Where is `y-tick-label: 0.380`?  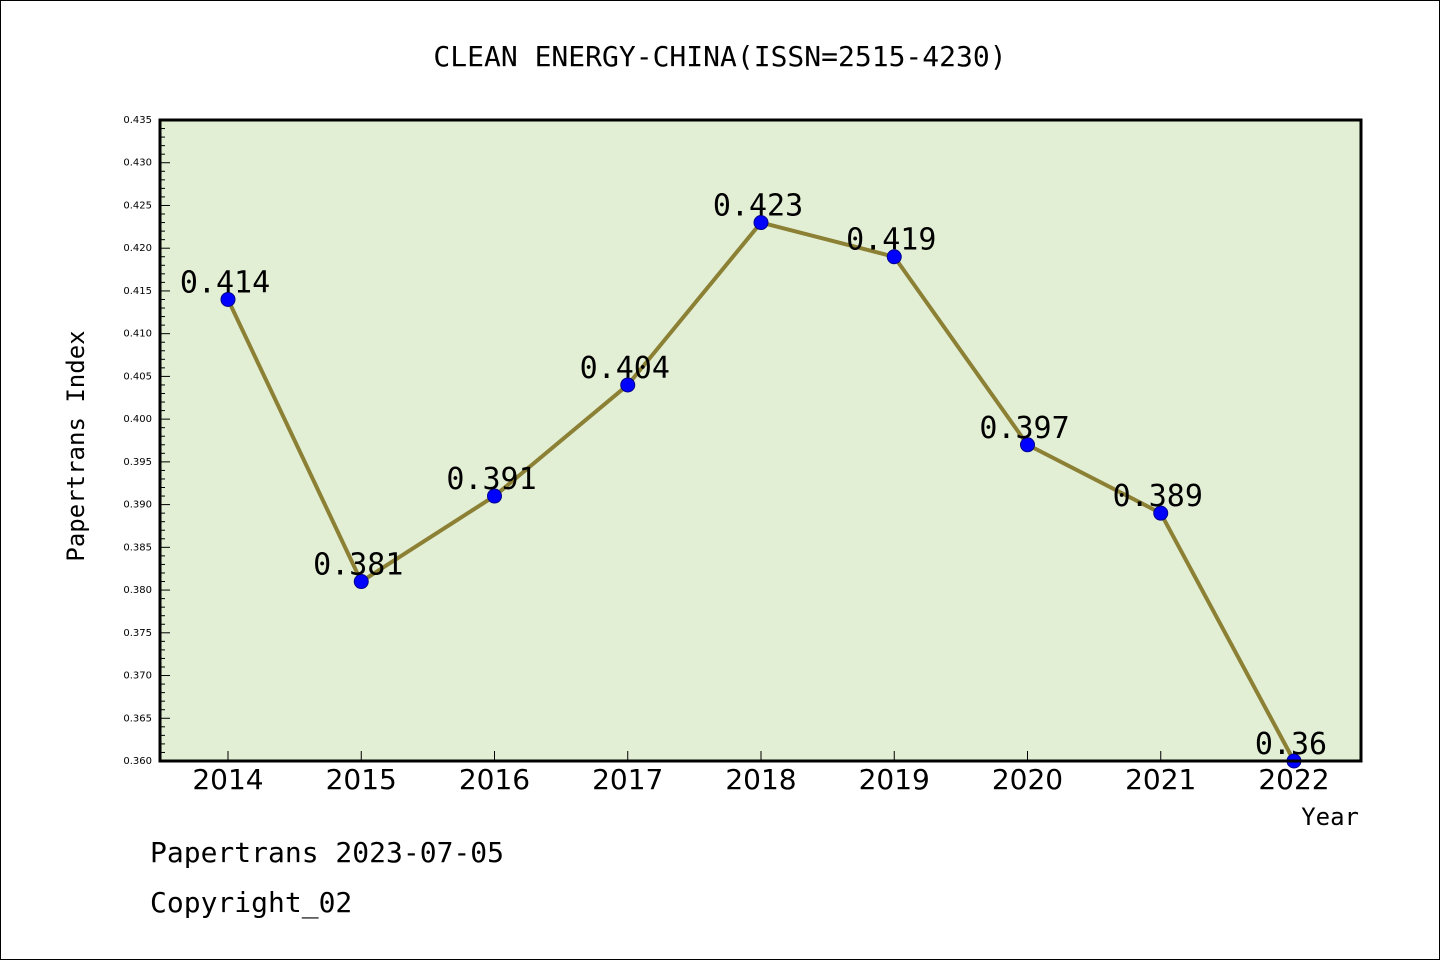 y-tick-label: 0.380 is located at coordinates (137, 590).